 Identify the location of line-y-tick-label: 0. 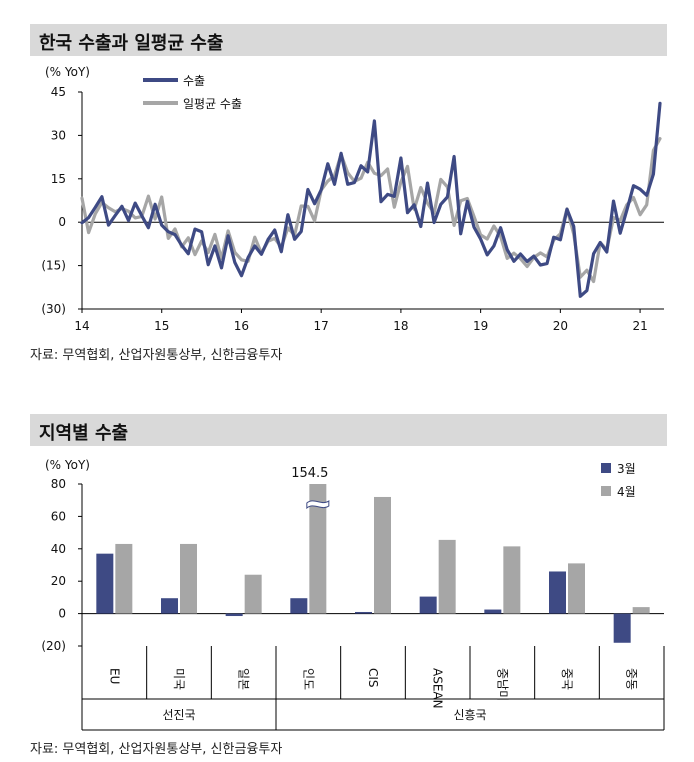
(62, 222).